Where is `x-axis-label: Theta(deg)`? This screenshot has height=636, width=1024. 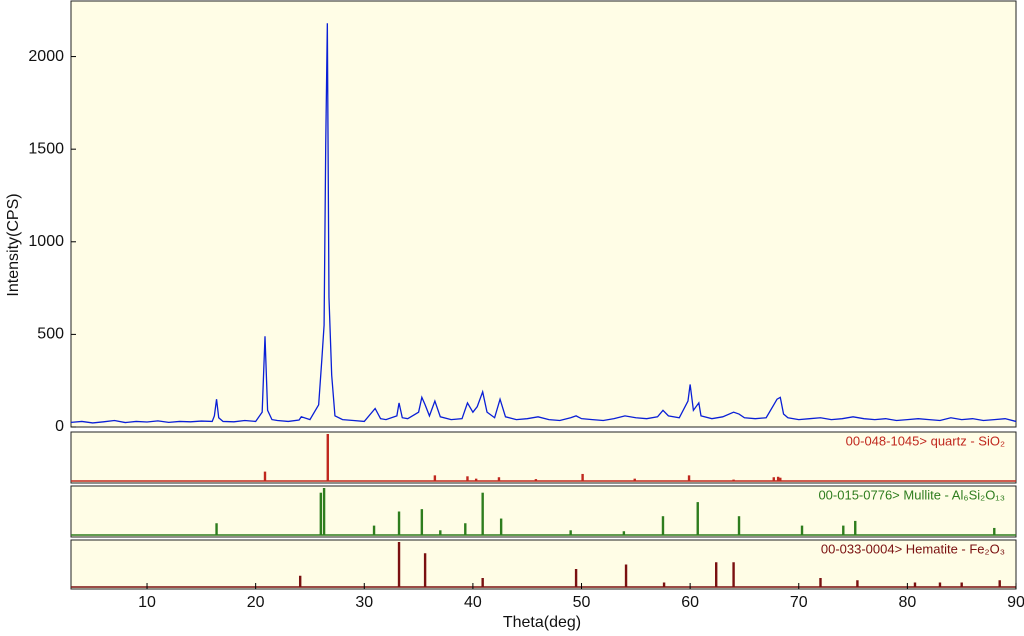
x-axis-label: Theta(deg) is located at coordinates (542, 622).